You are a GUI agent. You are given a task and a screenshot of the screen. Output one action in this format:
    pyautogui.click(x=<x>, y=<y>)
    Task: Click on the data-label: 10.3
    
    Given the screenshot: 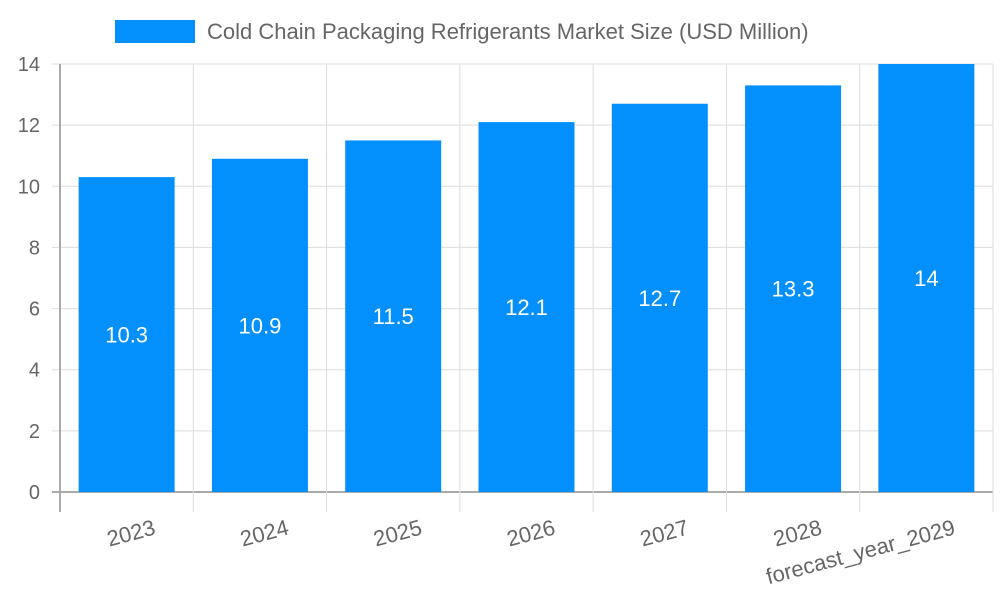 What is the action you would take?
    pyautogui.click(x=126, y=335)
    